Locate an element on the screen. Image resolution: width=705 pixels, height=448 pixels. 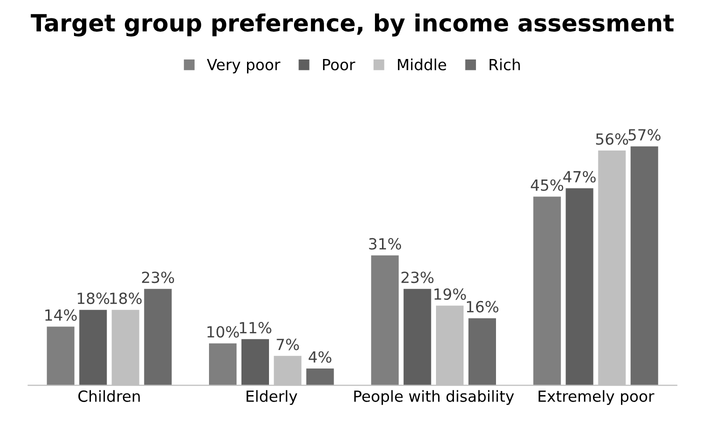
x-tick-label: Extremely poor is located at coordinates (596, 397).